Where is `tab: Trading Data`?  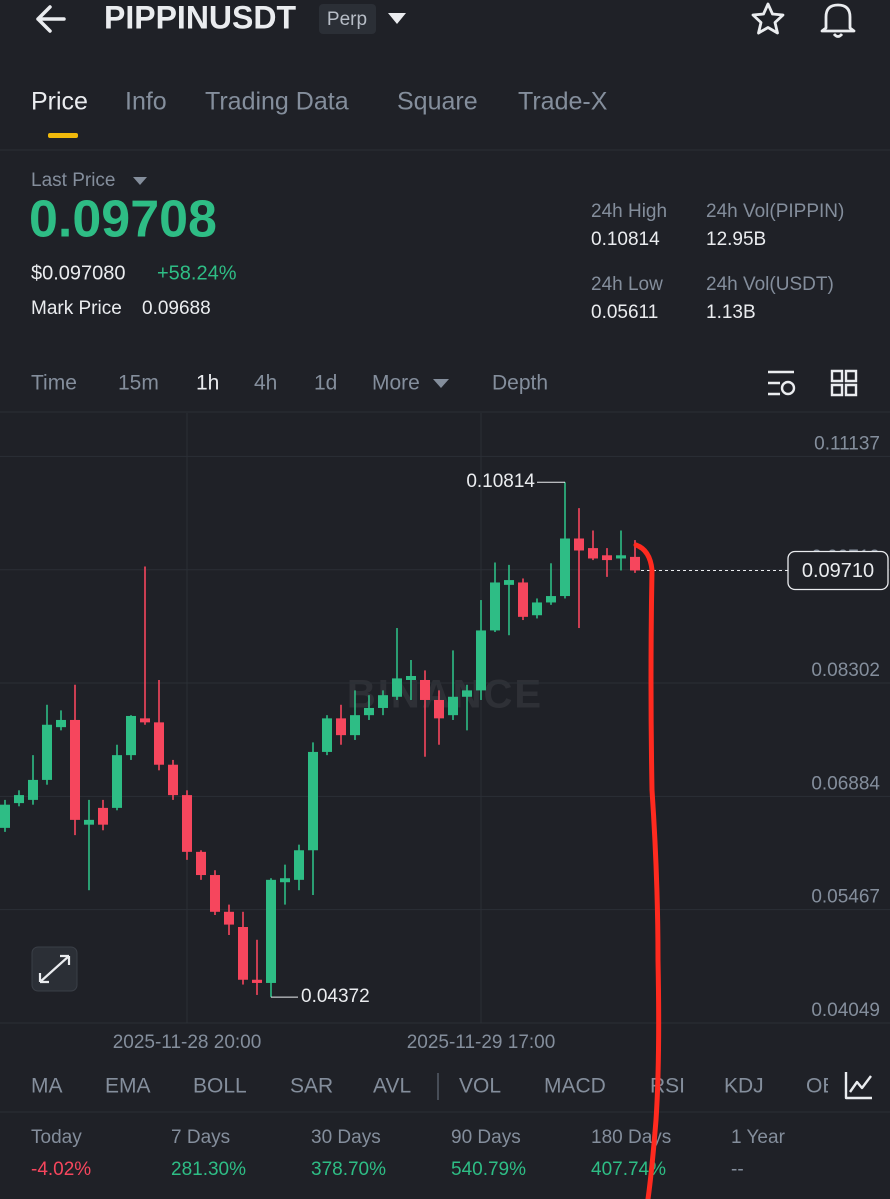
tab: Trading Data is located at coordinates (277, 102).